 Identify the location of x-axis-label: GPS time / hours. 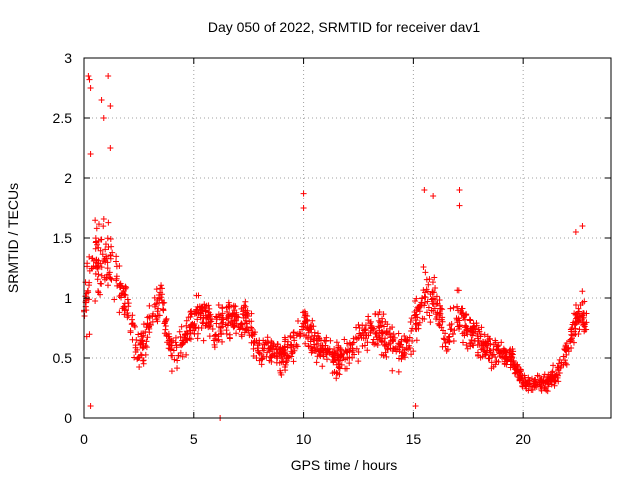
(344, 465).